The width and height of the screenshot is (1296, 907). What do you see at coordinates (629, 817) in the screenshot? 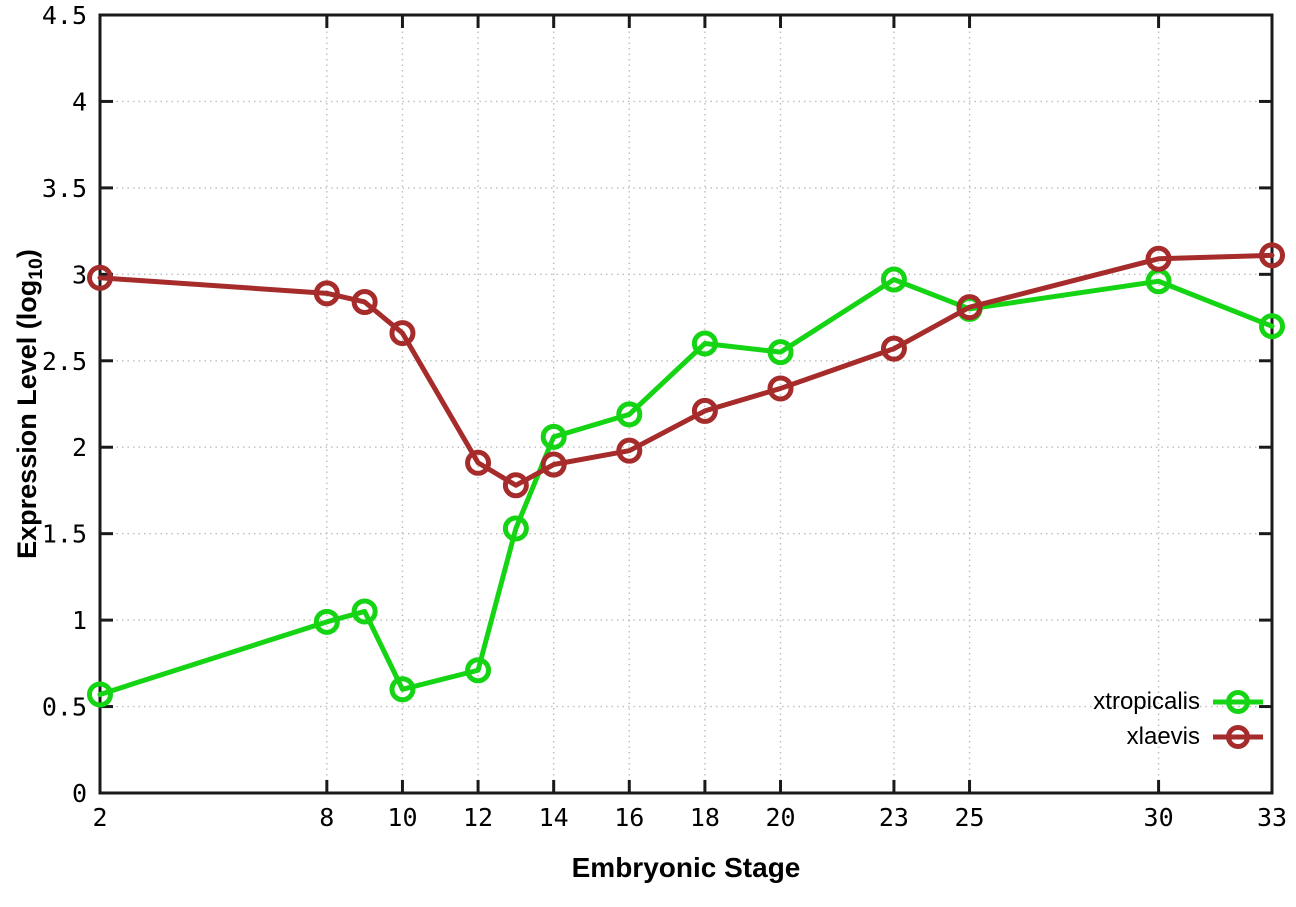
I see `x-tick-label: 16` at bounding box center [629, 817].